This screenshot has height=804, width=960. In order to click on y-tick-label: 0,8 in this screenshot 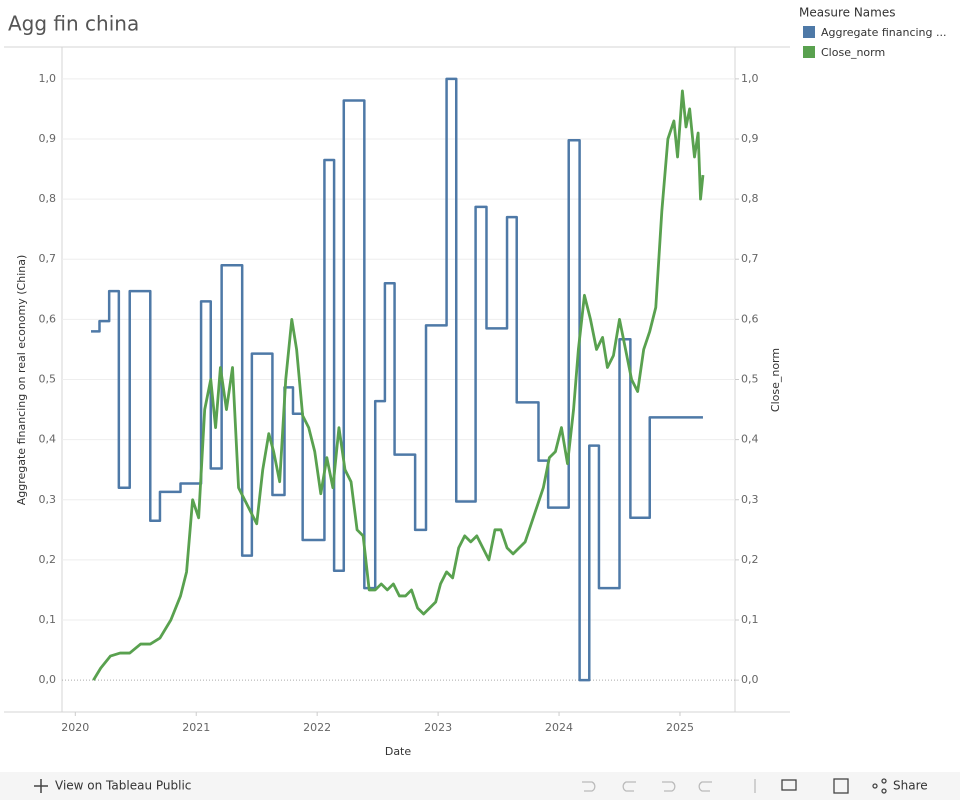, I will do `click(48, 198)`.